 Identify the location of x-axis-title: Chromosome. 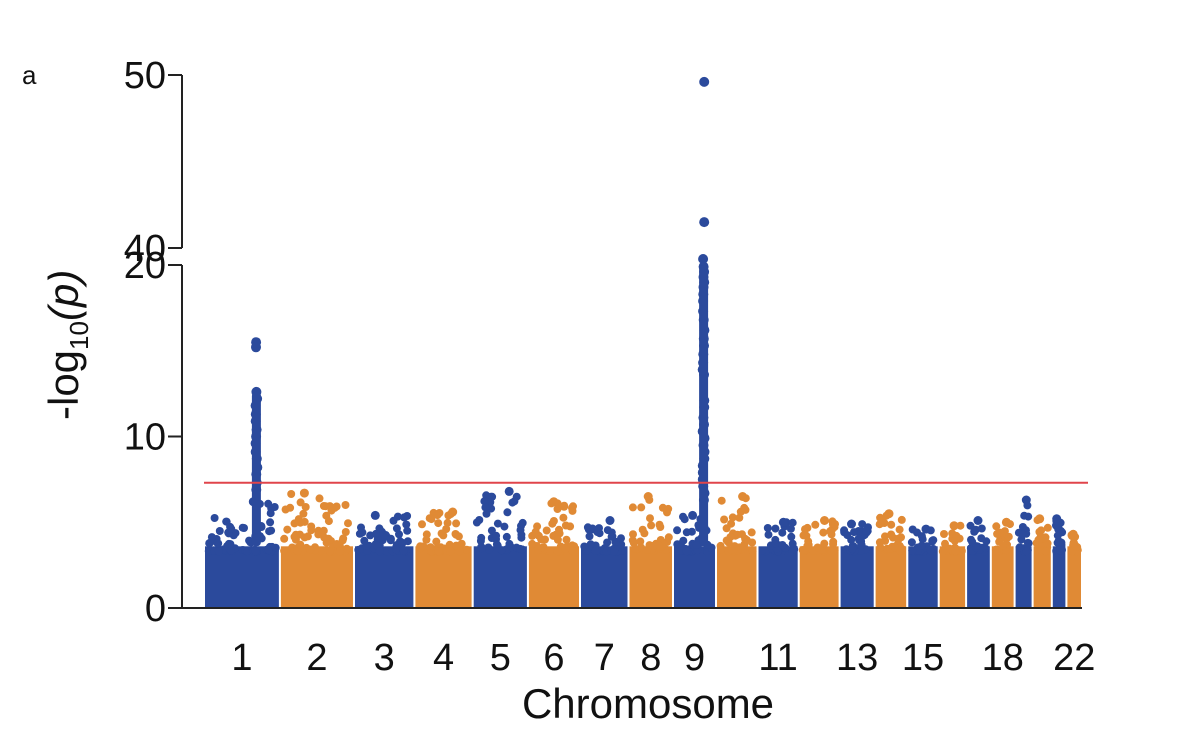
(648, 703).